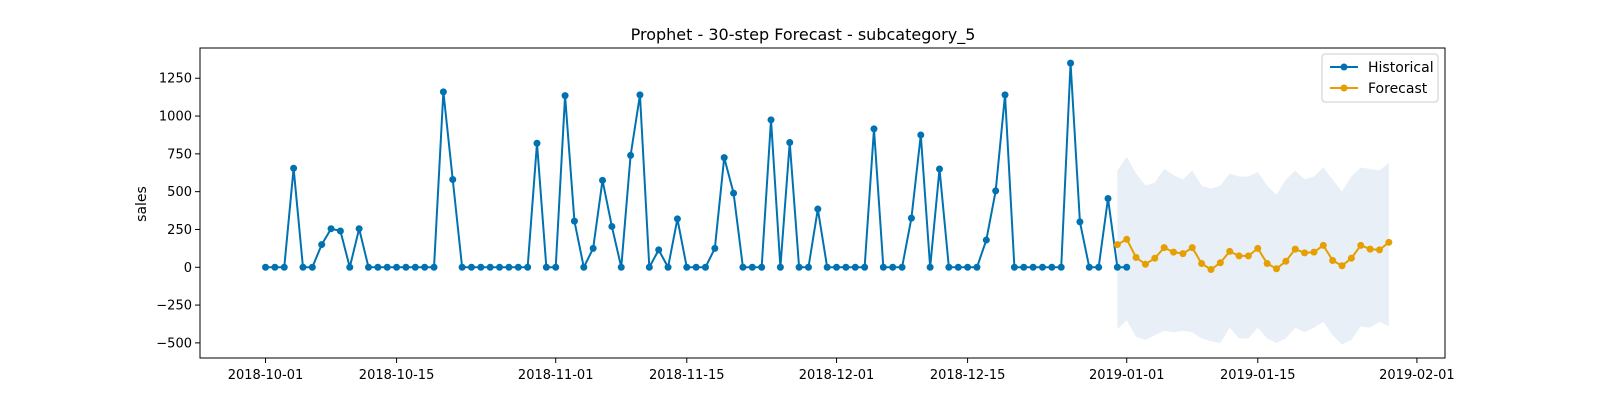  What do you see at coordinates (556, 375) in the screenshot?
I see `x-tick-label: 2018-11-01` at bounding box center [556, 375].